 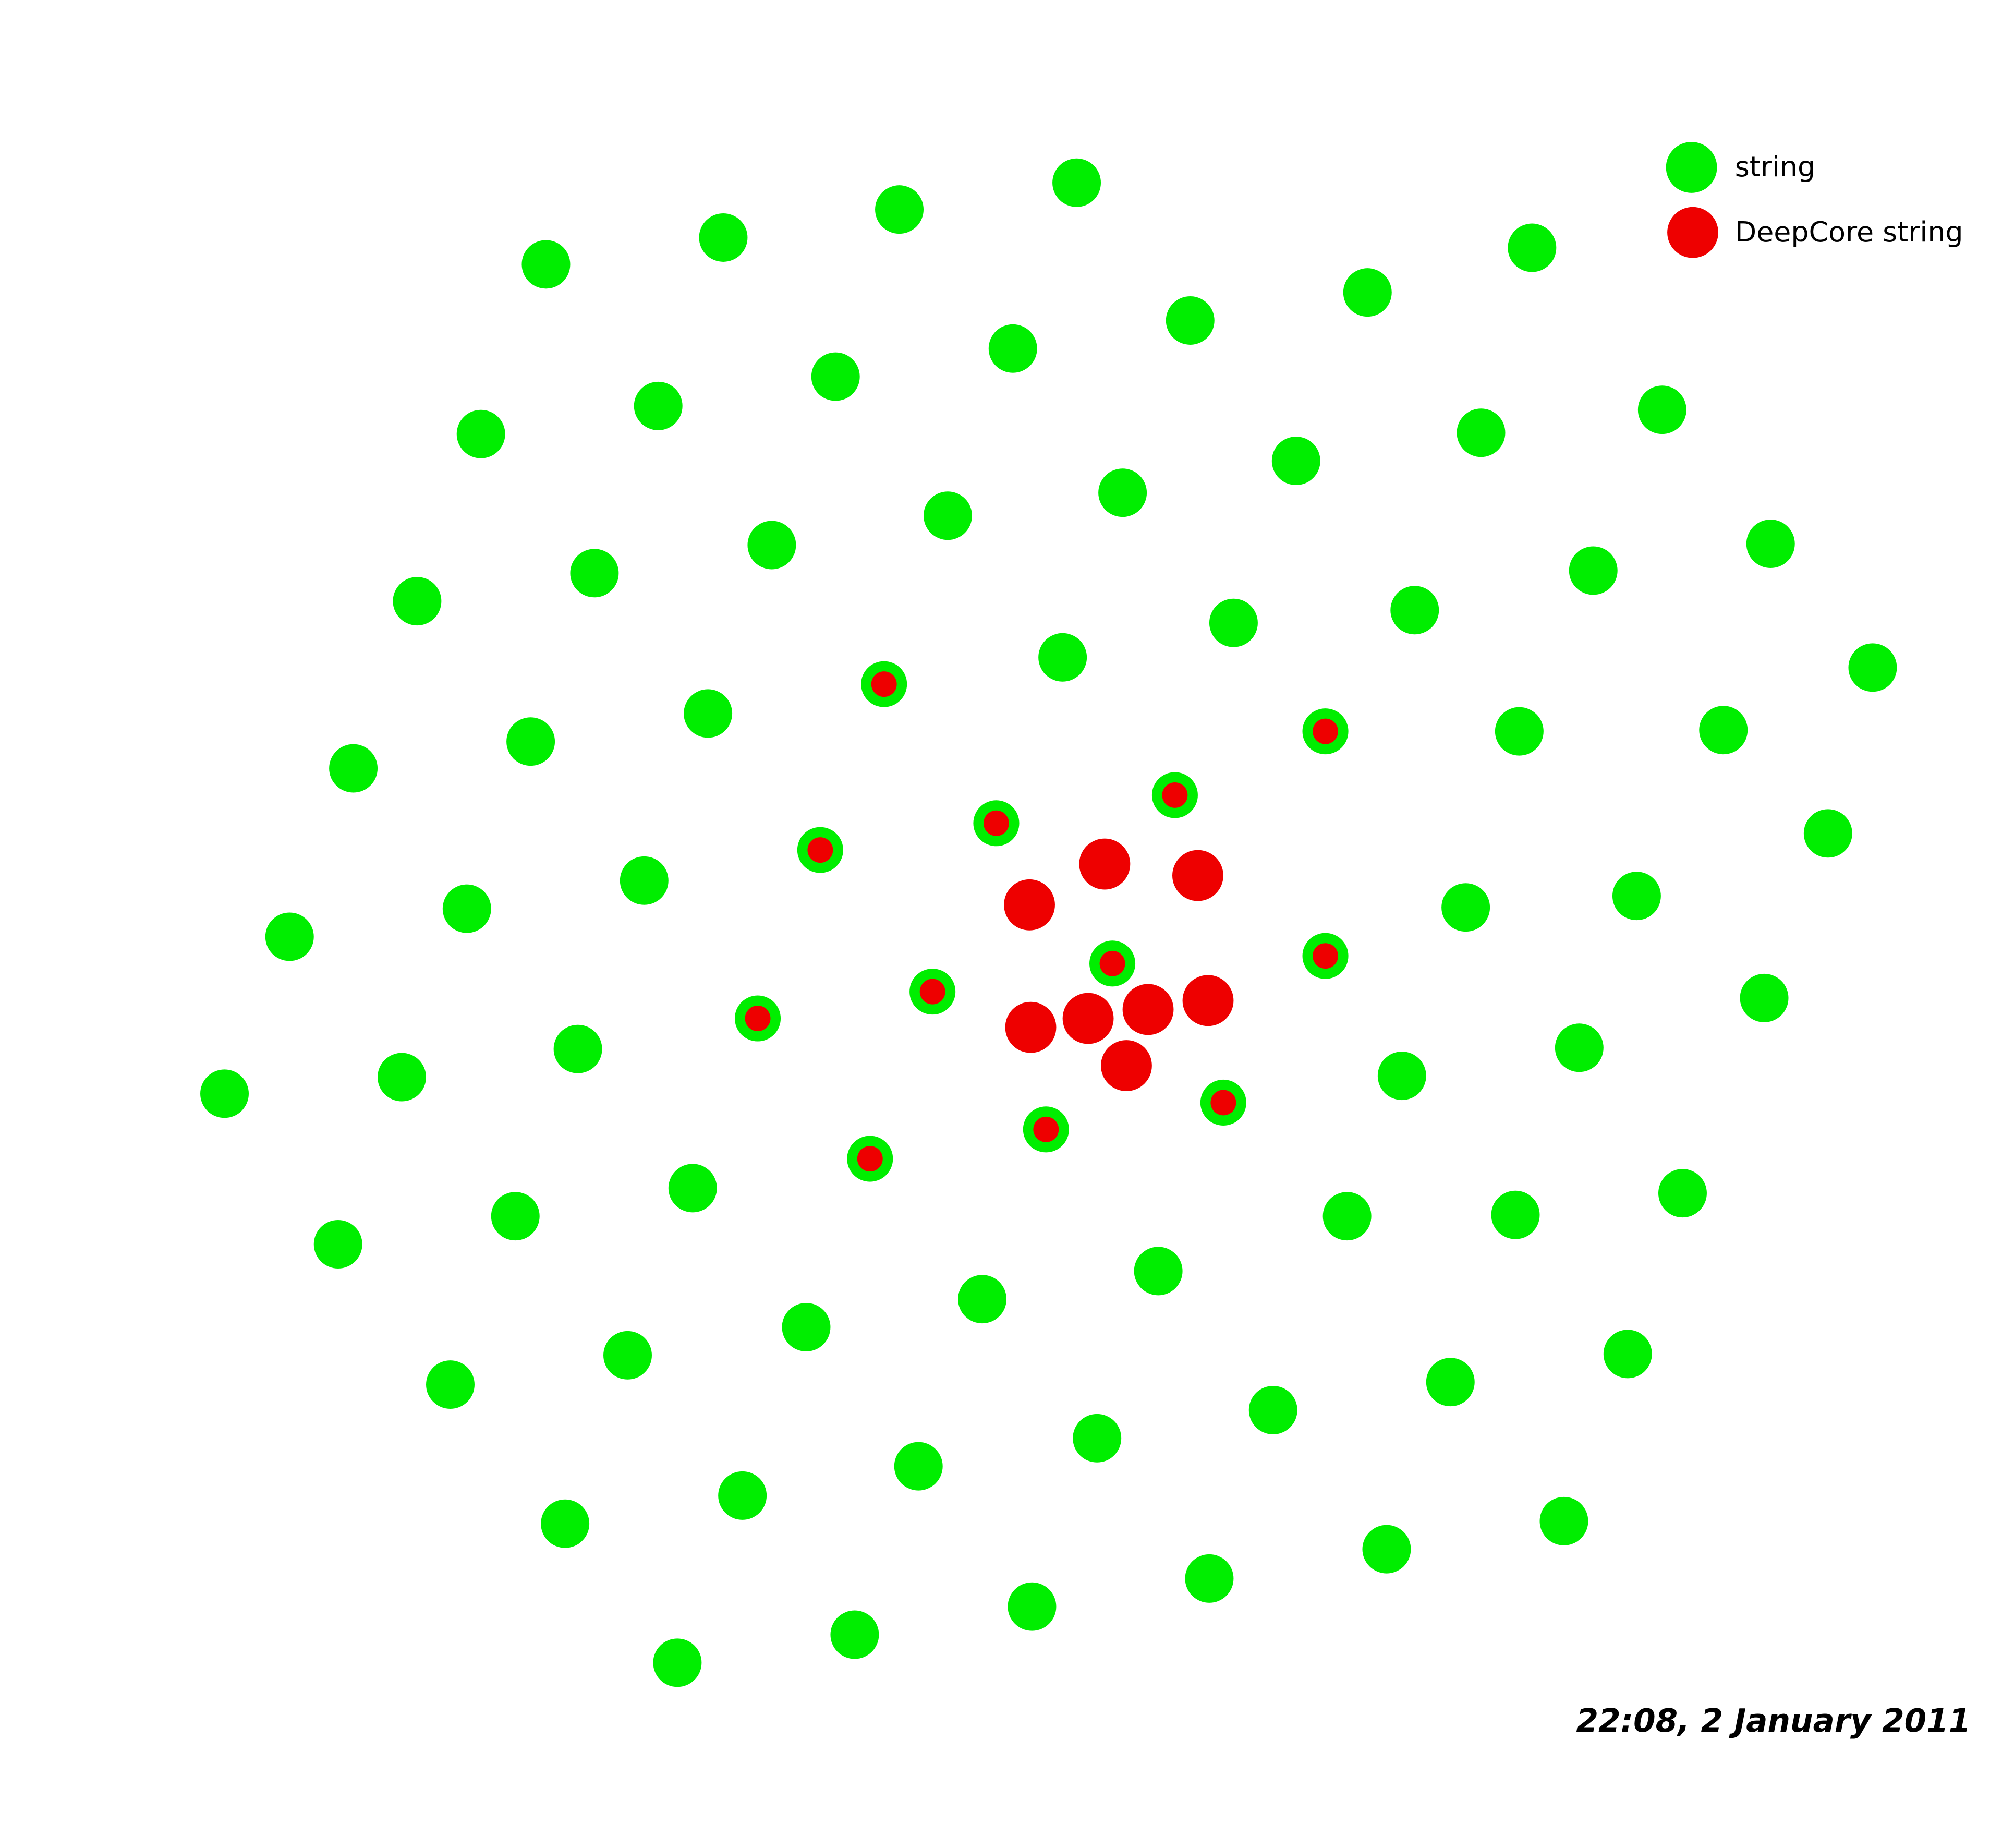 I want to click on legend: string DeepCore string, so click(x=1814, y=200).